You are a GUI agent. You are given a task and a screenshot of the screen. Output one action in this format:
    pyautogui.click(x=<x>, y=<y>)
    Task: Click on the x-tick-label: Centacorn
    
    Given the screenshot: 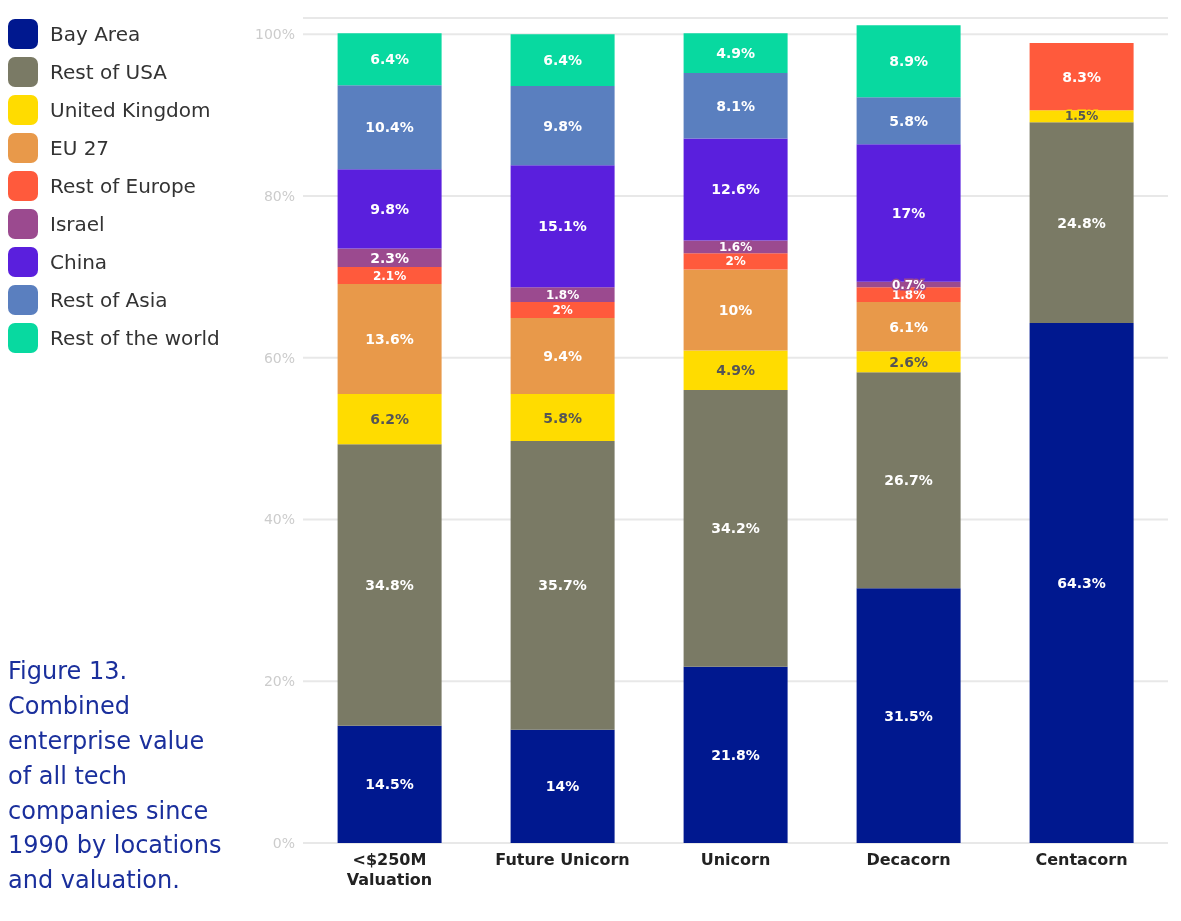 What is the action you would take?
    pyautogui.click(x=1081, y=859)
    